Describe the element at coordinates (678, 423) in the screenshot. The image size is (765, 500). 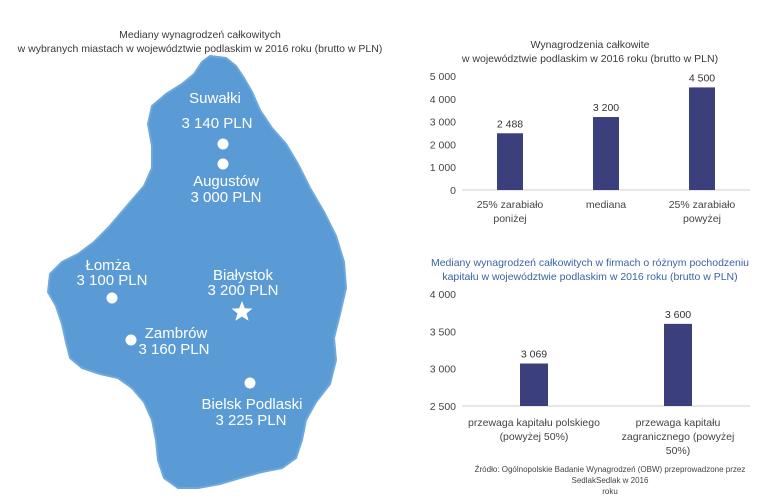
I see `category-label: przewaga kapitału` at that location.